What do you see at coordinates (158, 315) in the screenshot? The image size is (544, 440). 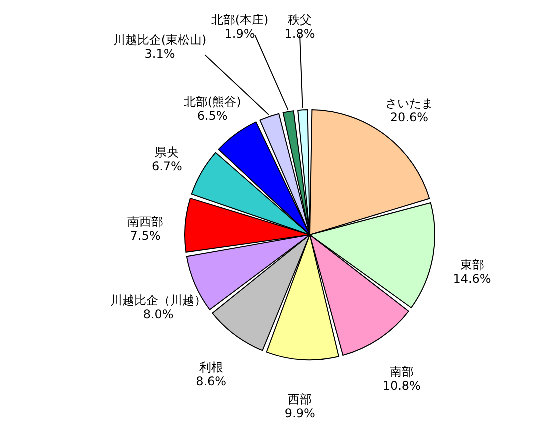 I see `data-label: 8.0%` at bounding box center [158, 315].